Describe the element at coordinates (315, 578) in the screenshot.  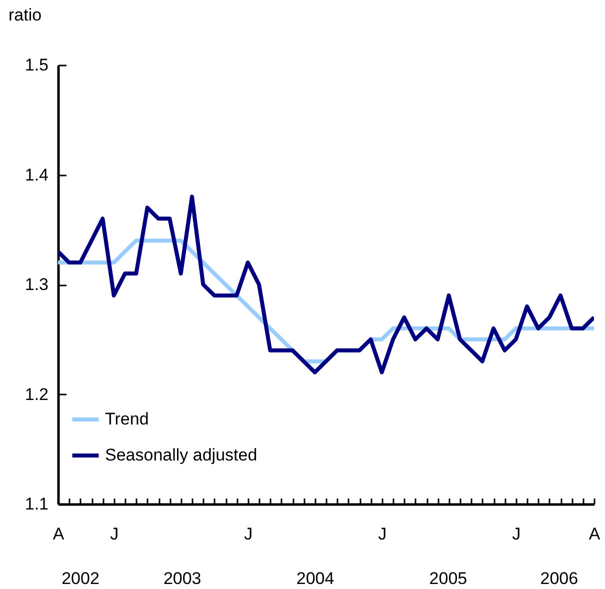
I see `text: 2004` at that location.